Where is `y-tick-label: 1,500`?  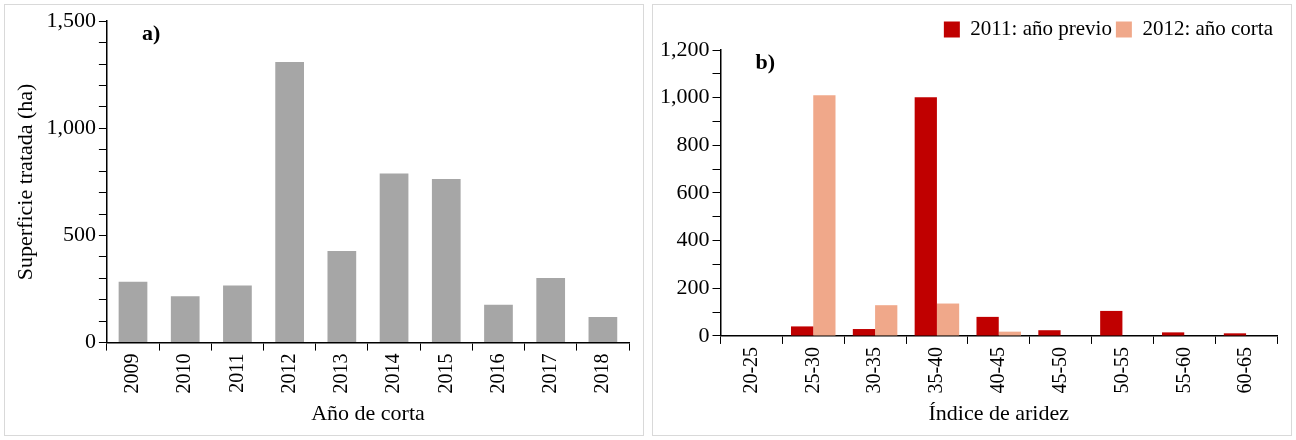 y-tick-label: 1,500 is located at coordinates (71, 19).